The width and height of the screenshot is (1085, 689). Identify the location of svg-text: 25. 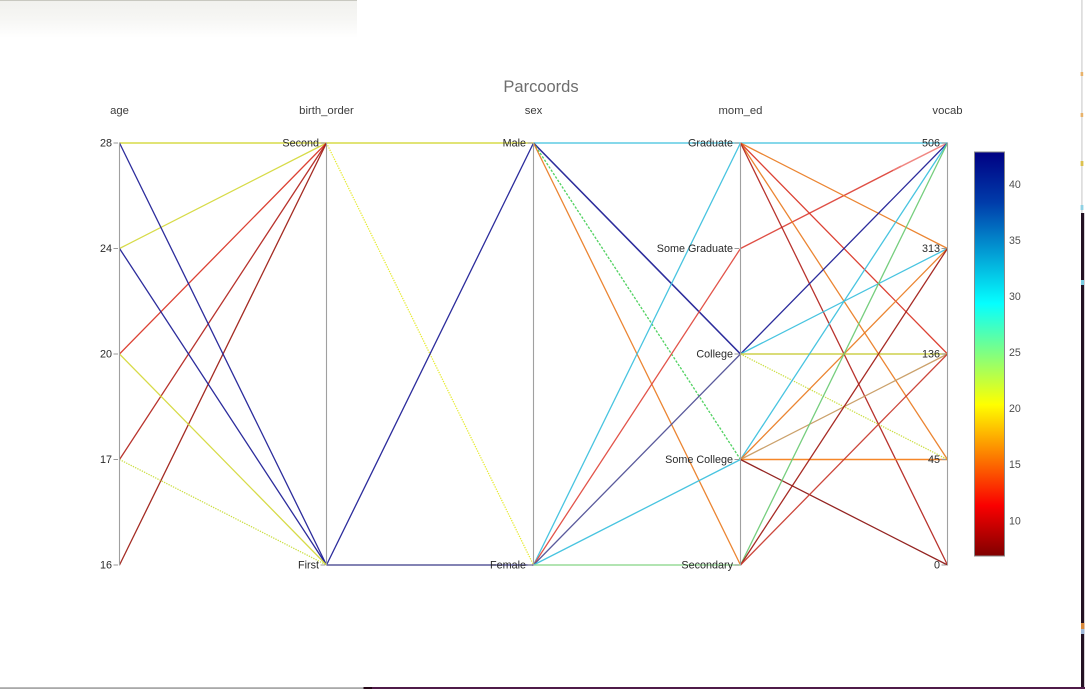
(1015, 353).